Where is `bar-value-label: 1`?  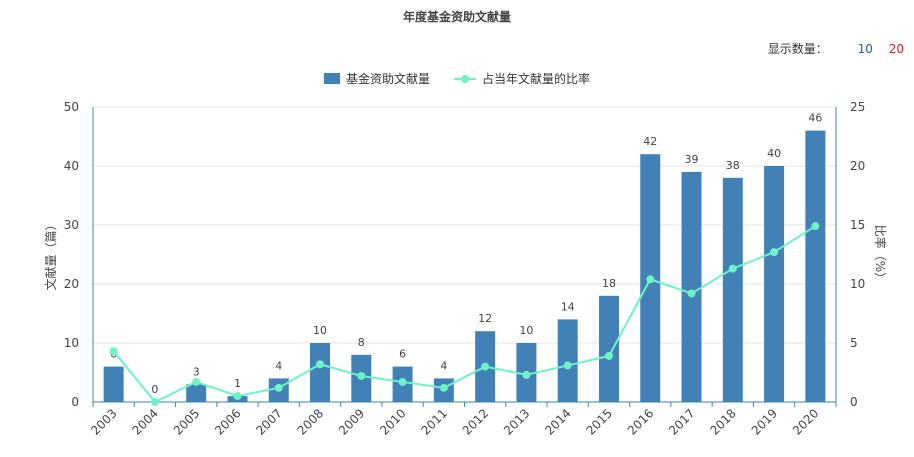 bar-value-label: 1 is located at coordinates (237, 383).